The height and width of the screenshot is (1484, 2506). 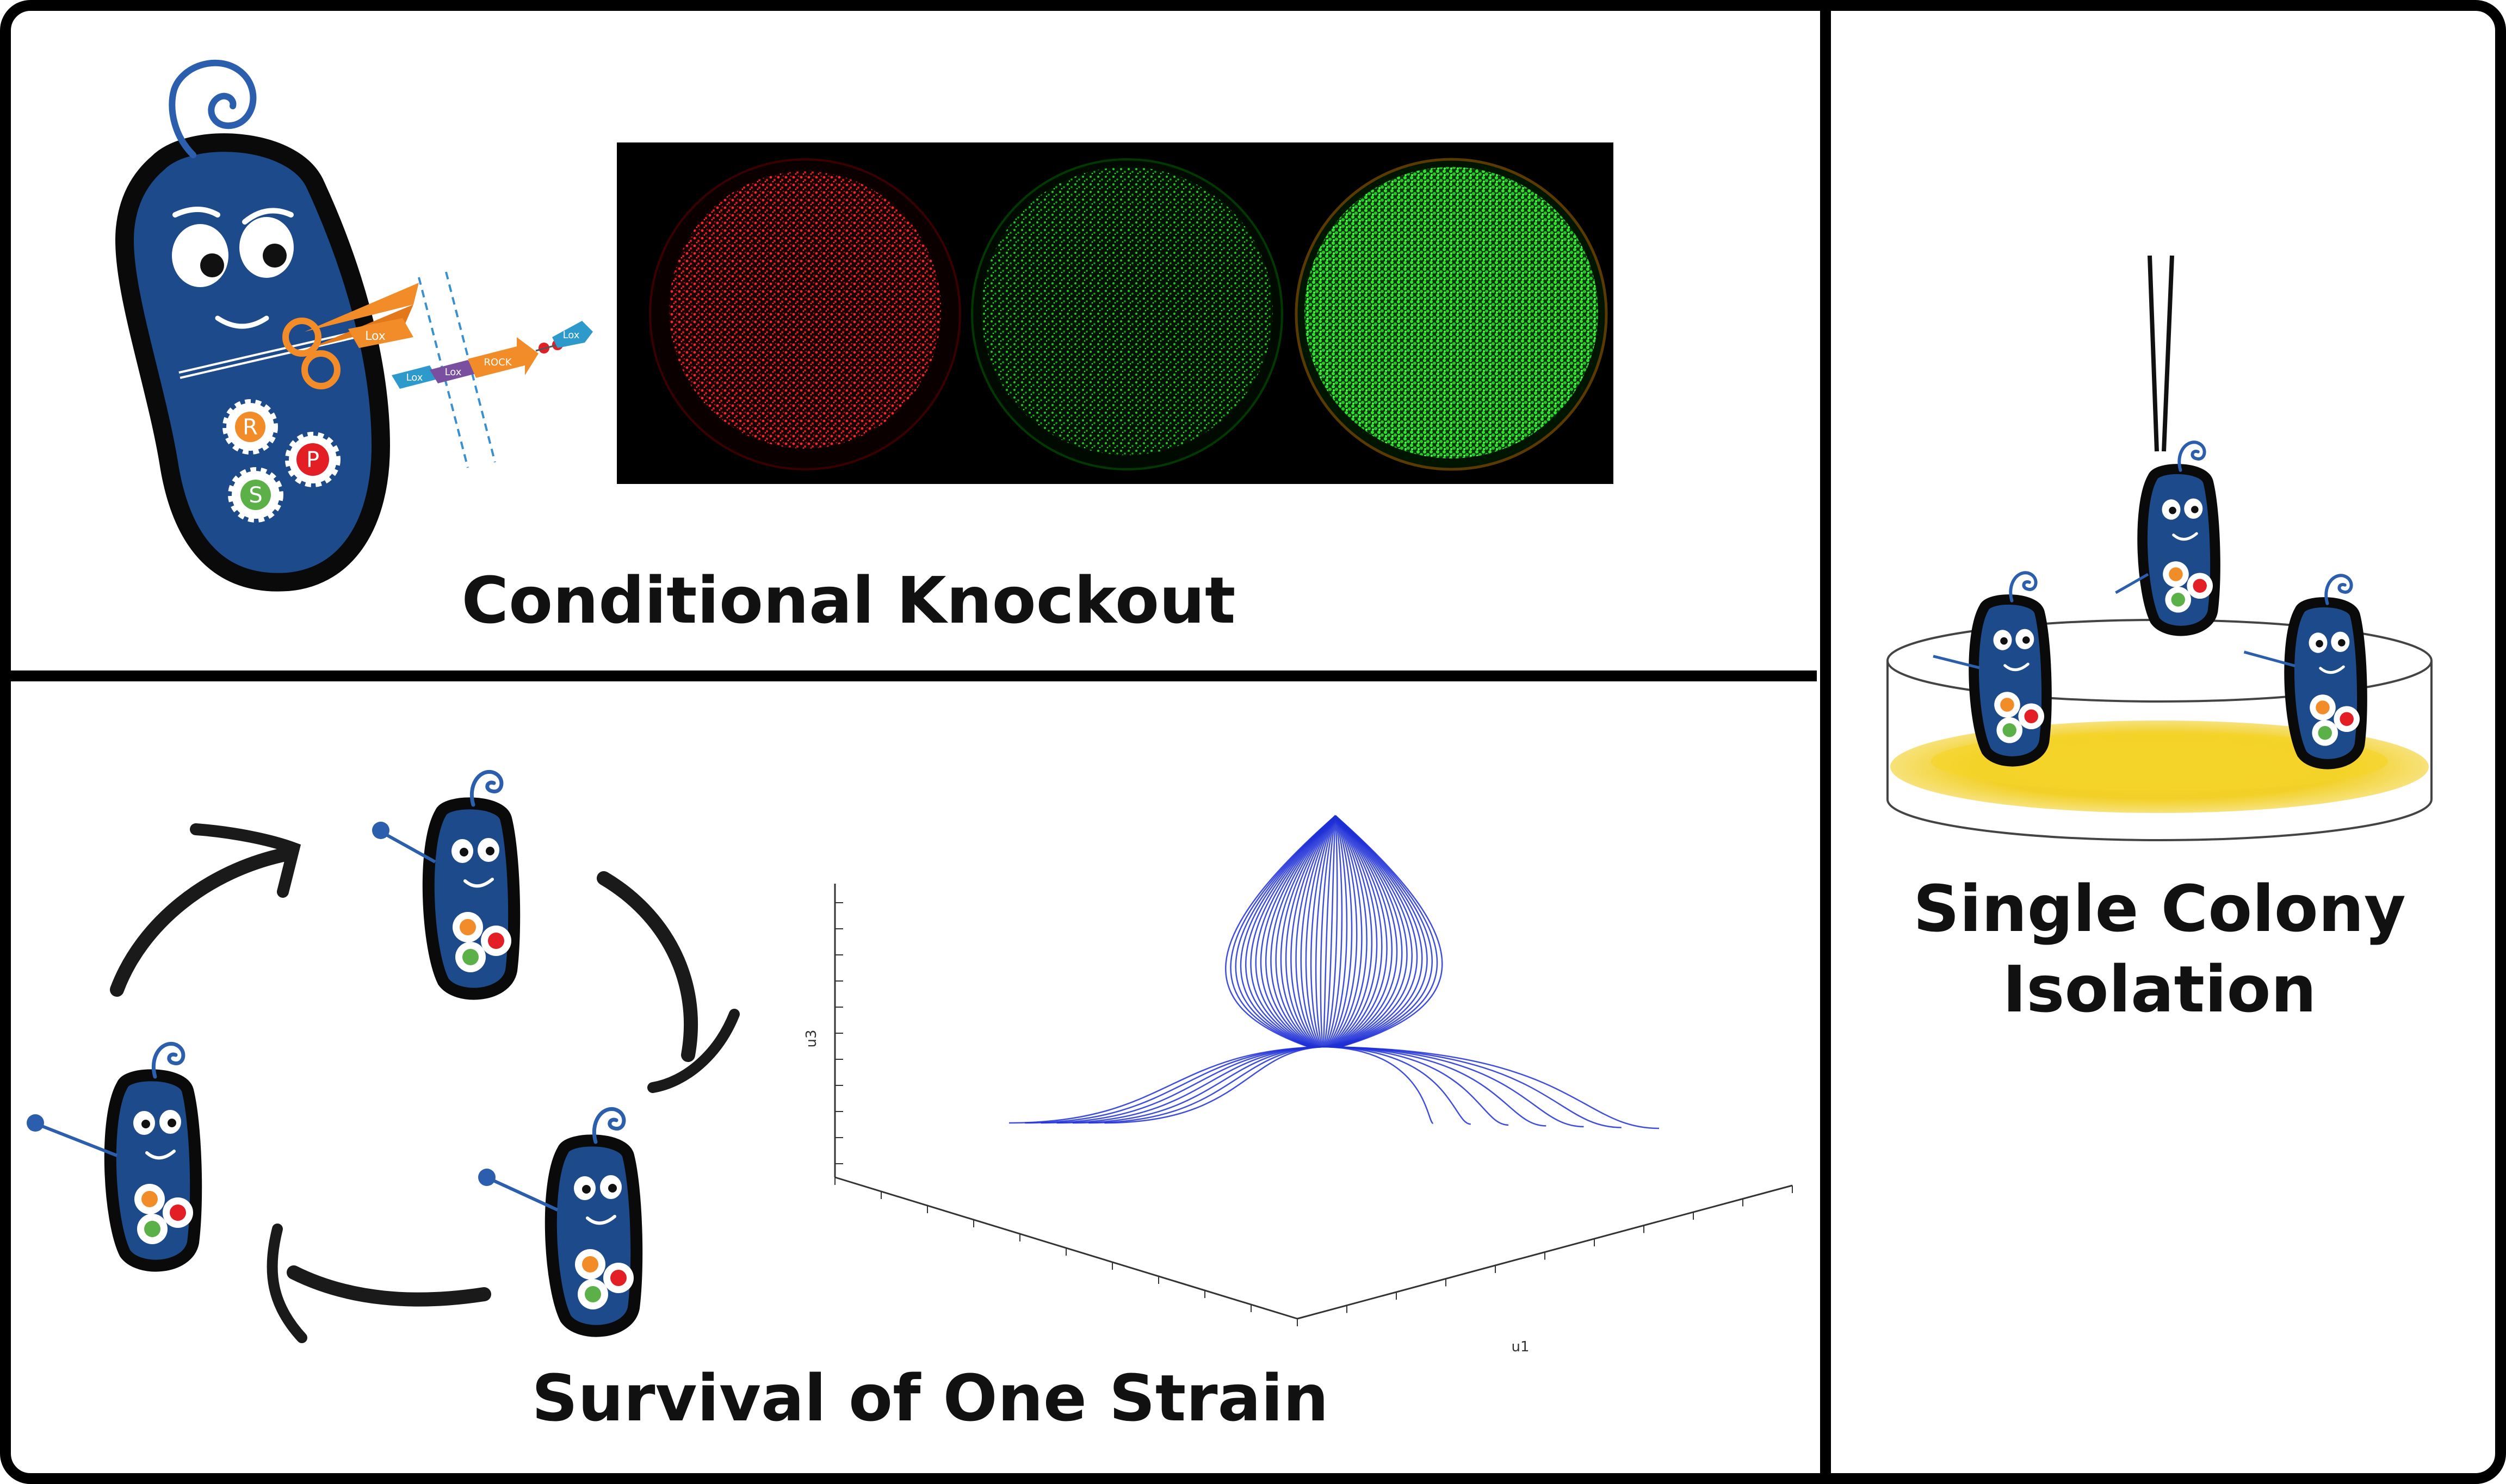 I want to click on trajectory-plot: u3 u1, so click(x=1298, y=1085).